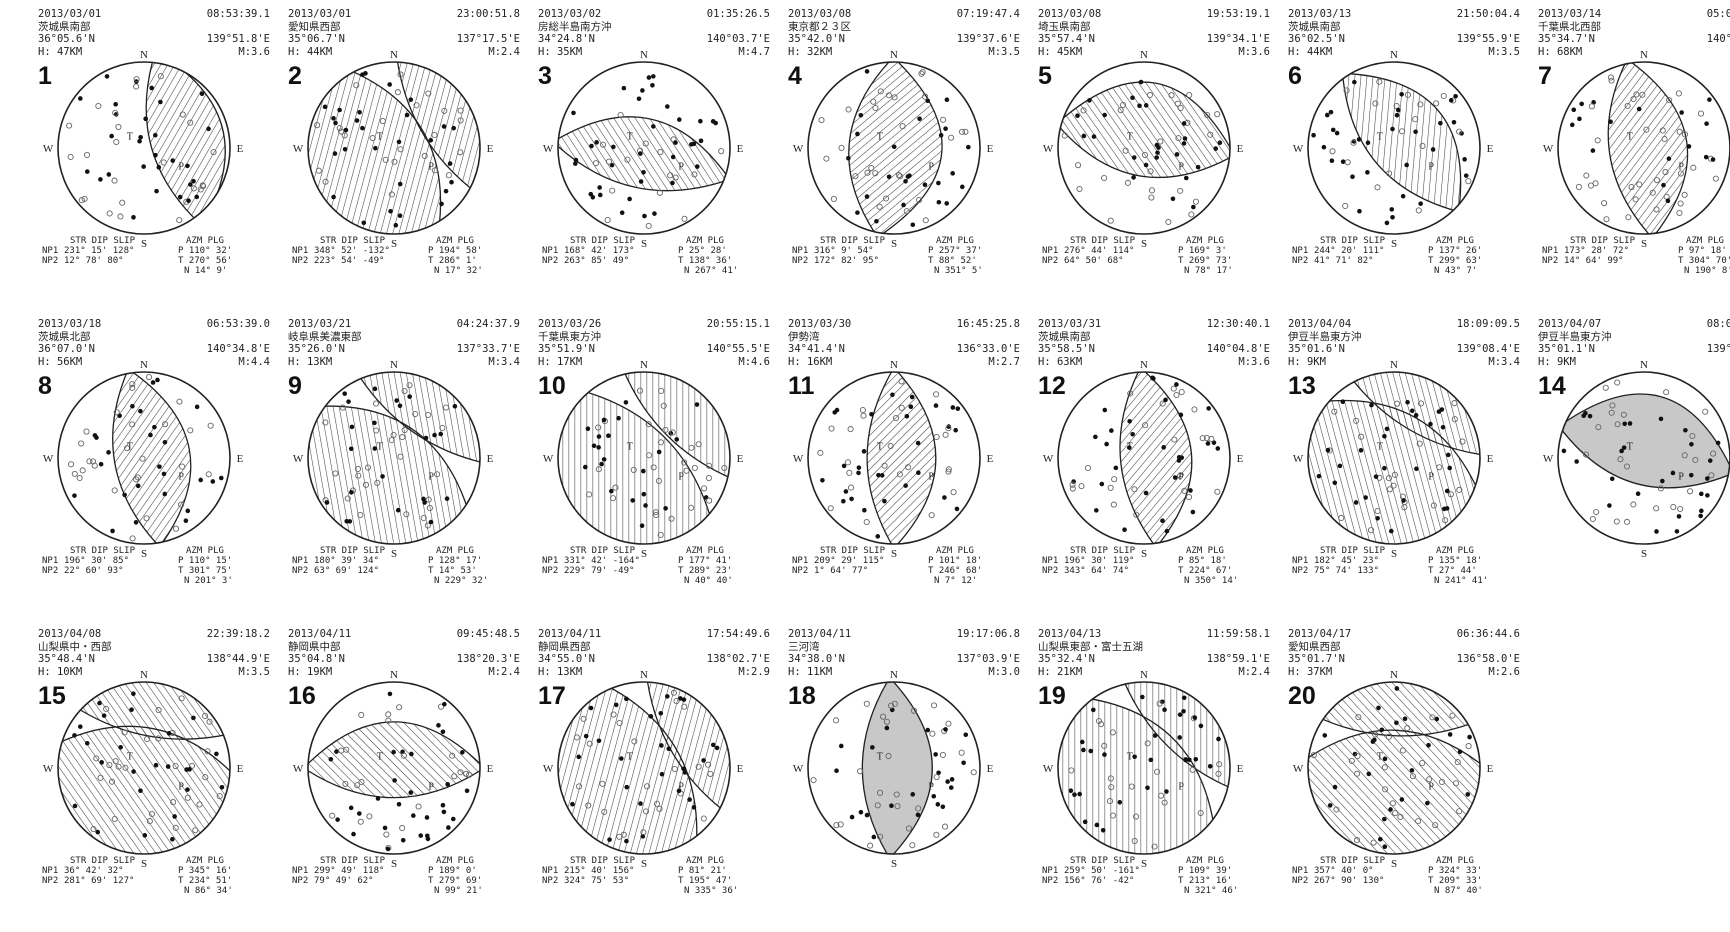 The image size is (1730, 932). I want to click on event-time: 05:02:57.3, so click(1718, 14).